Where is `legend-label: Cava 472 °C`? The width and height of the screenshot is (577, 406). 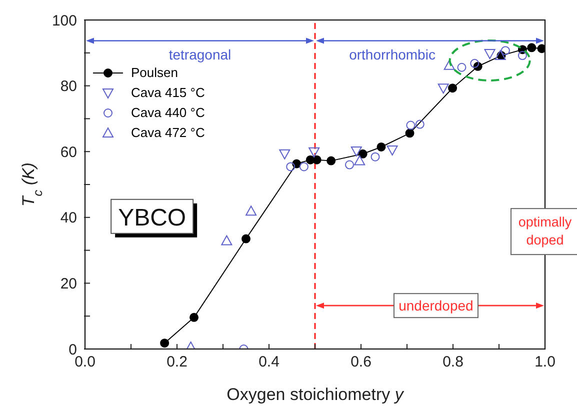 legend-label: Cava 472 °C is located at coordinates (168, 133).